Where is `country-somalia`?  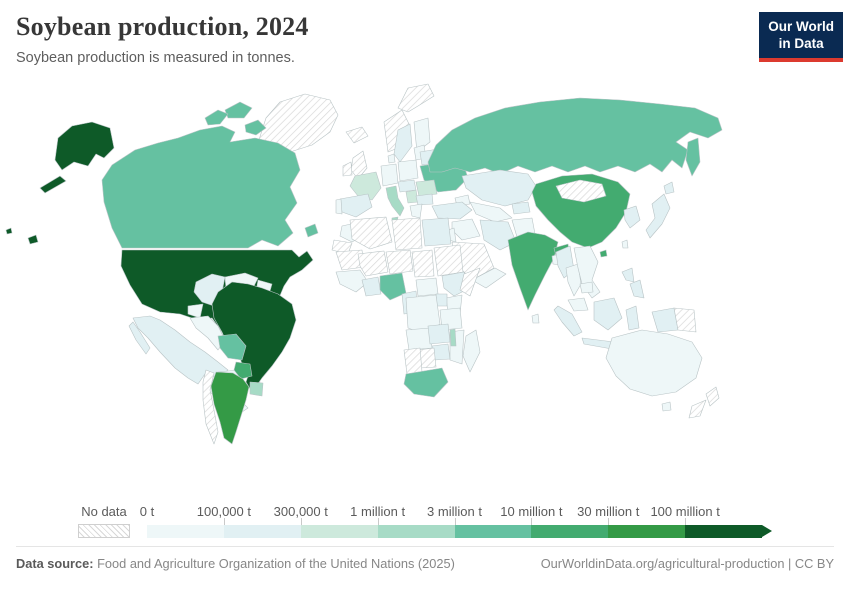
country-somalia is located at coordinates (470, 282).